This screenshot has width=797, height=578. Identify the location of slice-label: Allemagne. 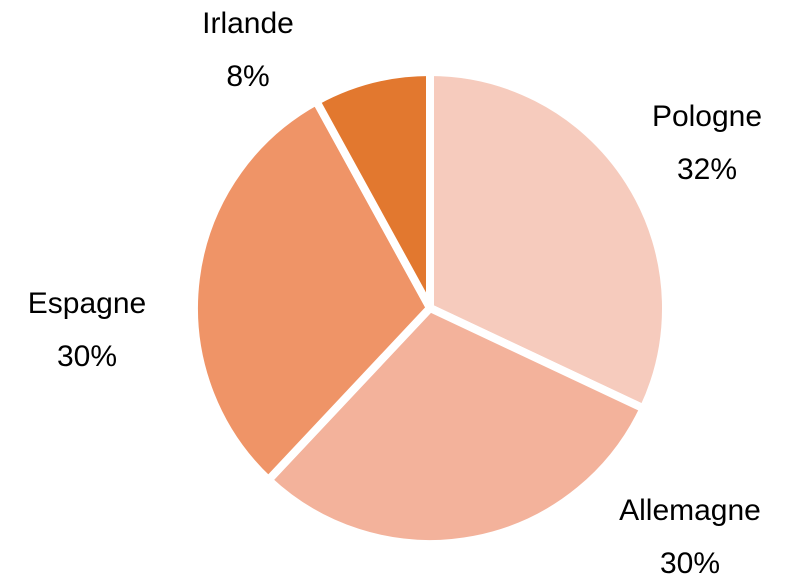
(690, 510).